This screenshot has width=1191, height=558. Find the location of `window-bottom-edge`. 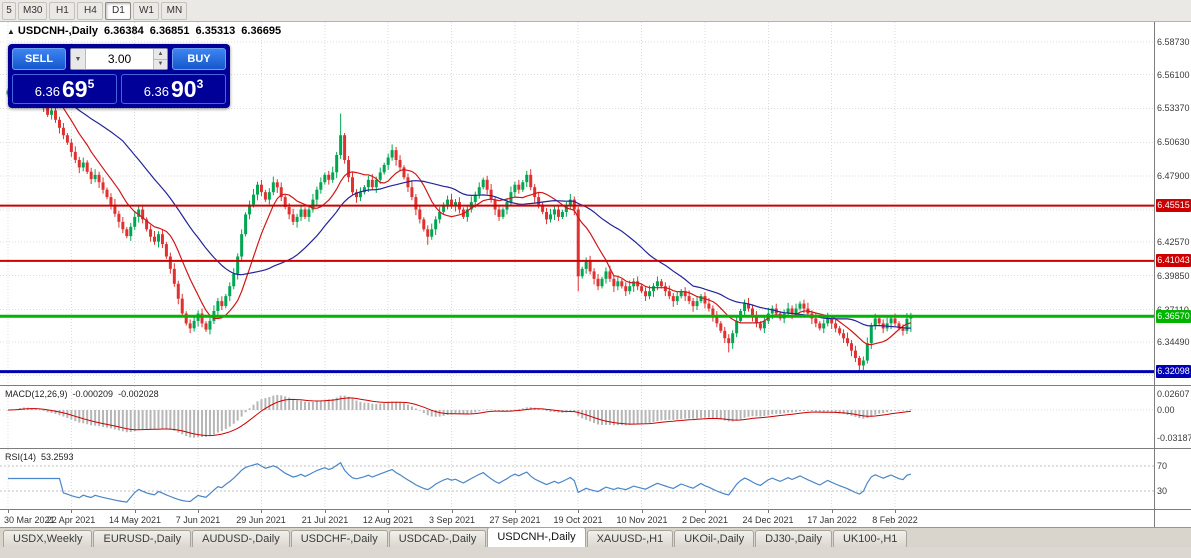

window-bottom-edge is located at coordinates (595, 552).